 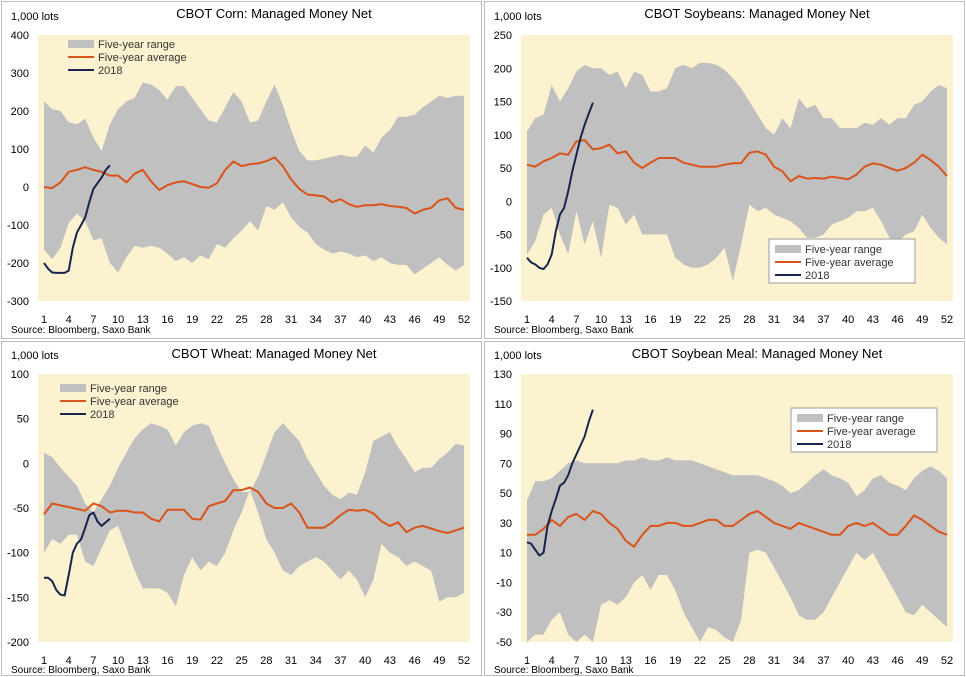 I want to click on y-tick-label: -50, so click(x=504, y=236).